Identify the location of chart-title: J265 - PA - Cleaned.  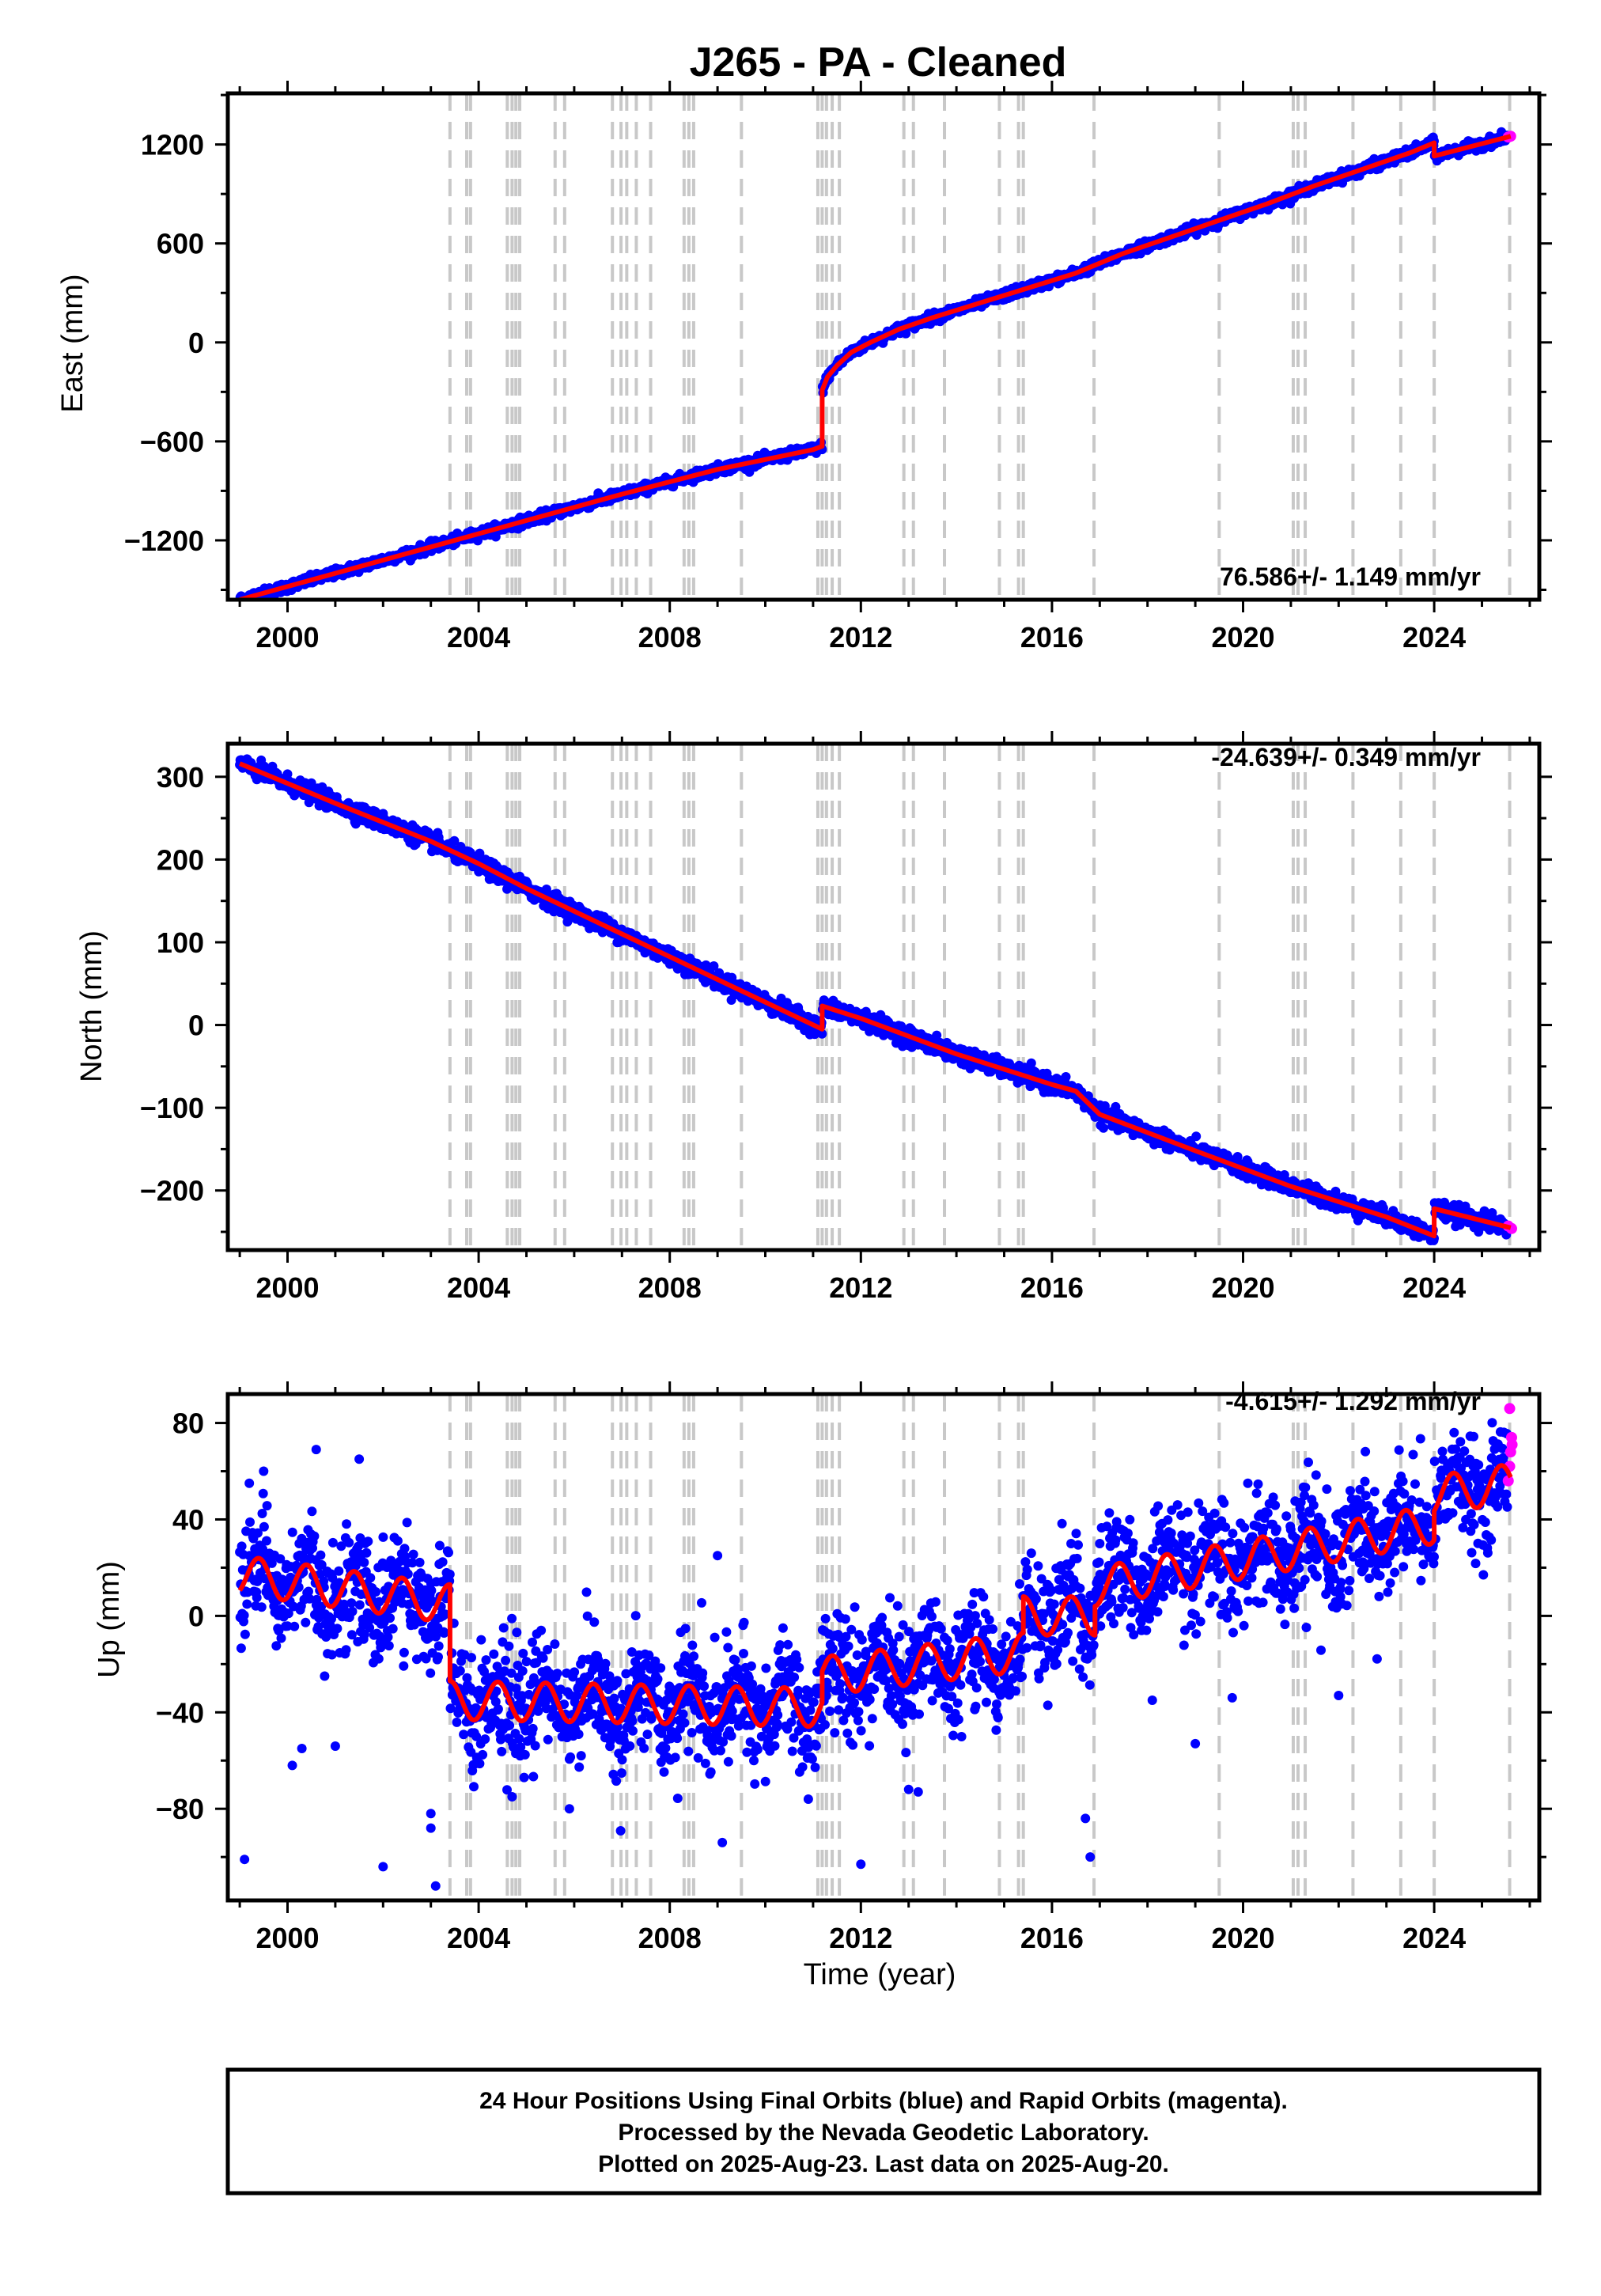
(879, 63).